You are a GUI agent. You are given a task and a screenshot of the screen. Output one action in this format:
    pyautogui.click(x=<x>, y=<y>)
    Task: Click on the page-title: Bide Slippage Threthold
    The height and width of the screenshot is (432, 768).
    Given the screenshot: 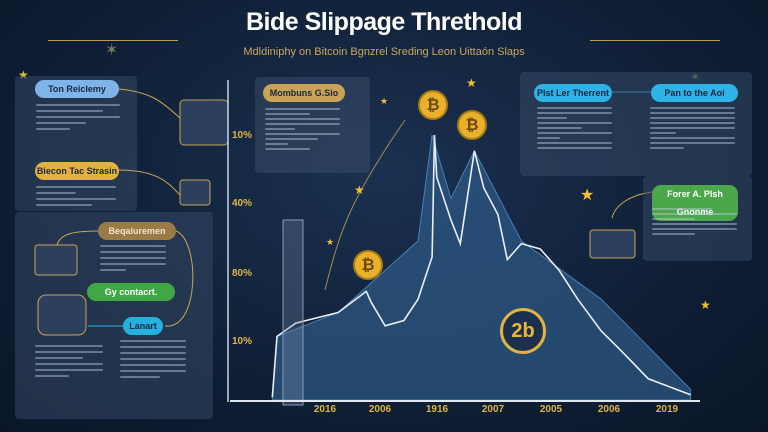 What is the action you would take?
    pyautogui.click(x=384, y=22)
    